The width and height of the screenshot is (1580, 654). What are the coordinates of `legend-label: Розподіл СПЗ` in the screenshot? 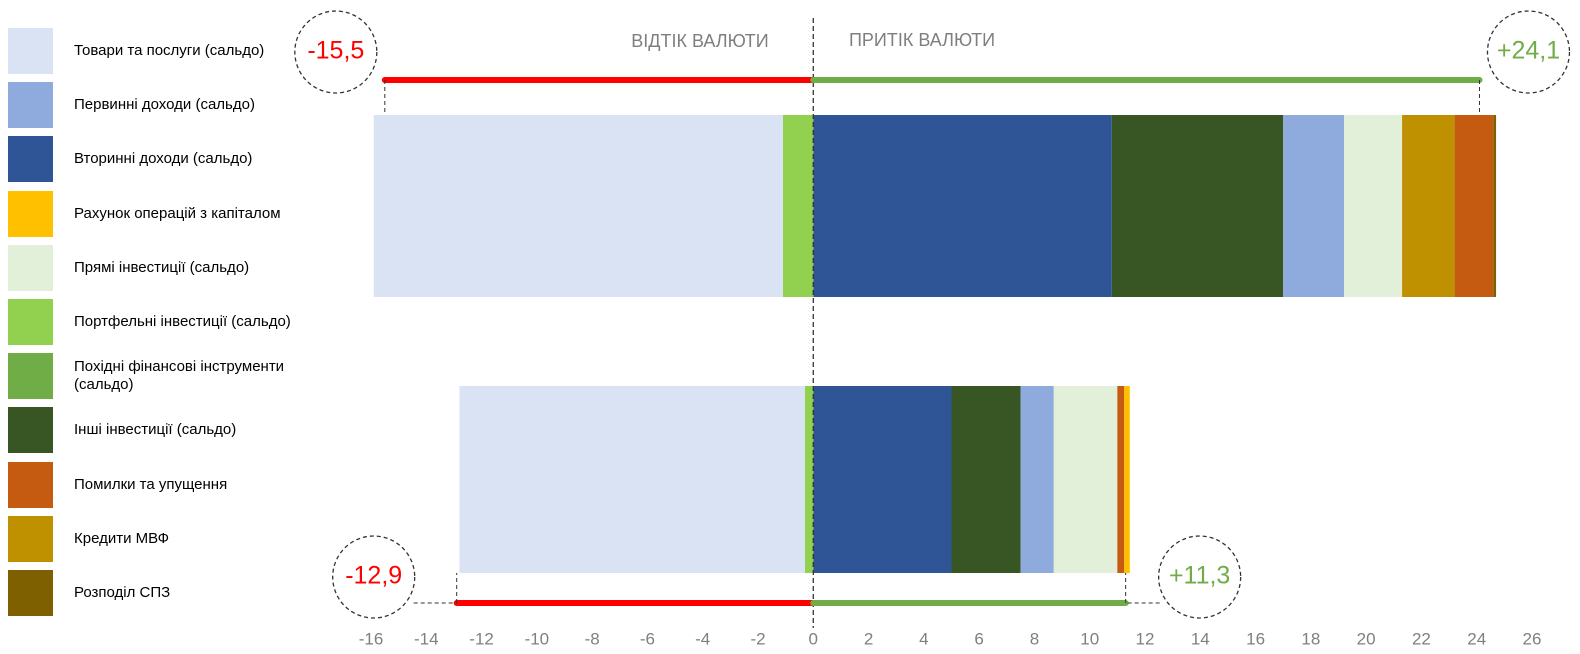 It's located at (122, 592).